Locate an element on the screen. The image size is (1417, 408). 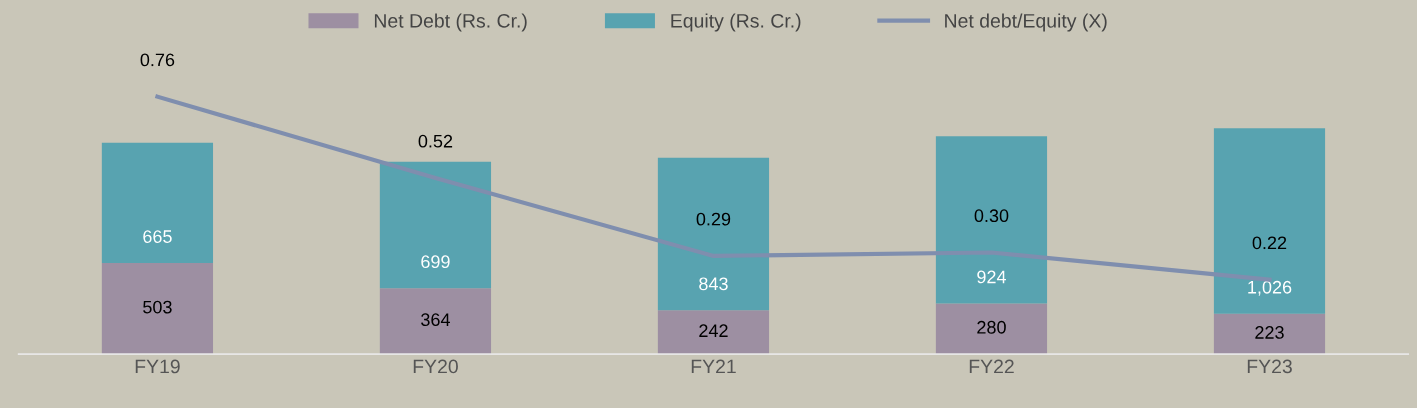
legend-label: Equity (Rs. Cr.) is located at coordinates (736, 22).